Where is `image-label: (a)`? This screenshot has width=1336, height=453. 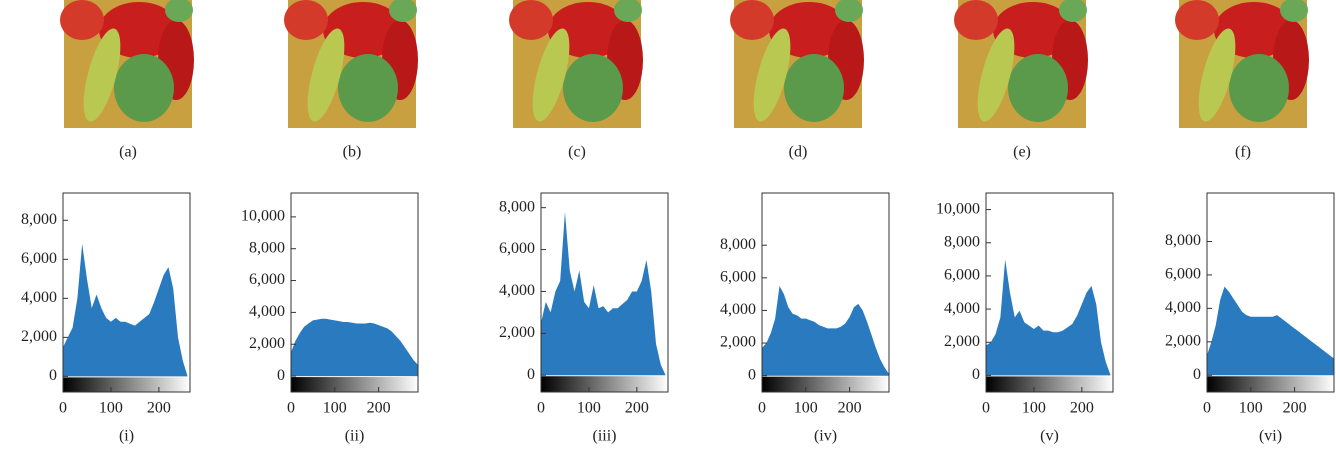
image-label: (a) is located at coordinates (128, 152).